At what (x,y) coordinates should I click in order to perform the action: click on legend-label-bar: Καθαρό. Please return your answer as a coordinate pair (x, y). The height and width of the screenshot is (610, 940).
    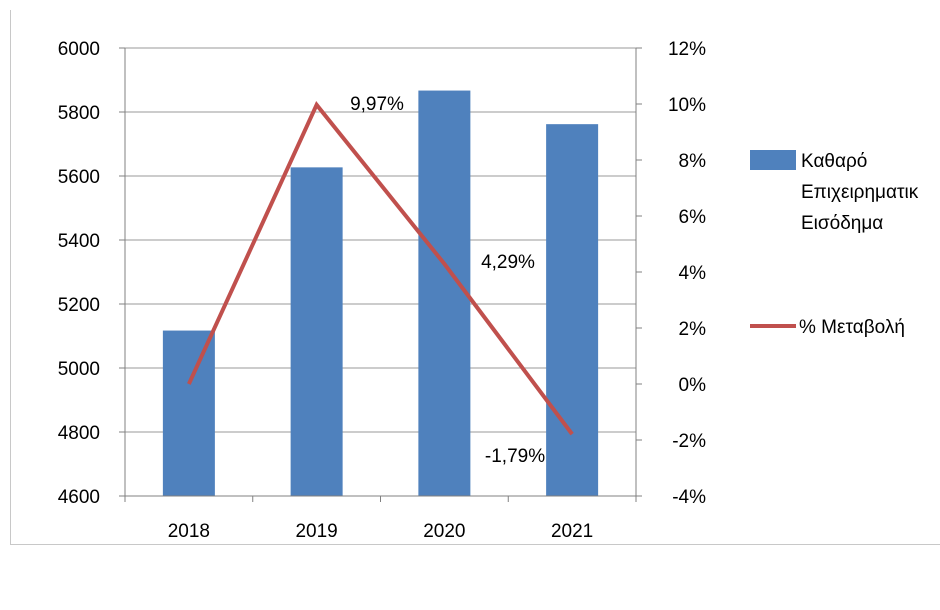
    Looking at the image, I should click on (834, 161).